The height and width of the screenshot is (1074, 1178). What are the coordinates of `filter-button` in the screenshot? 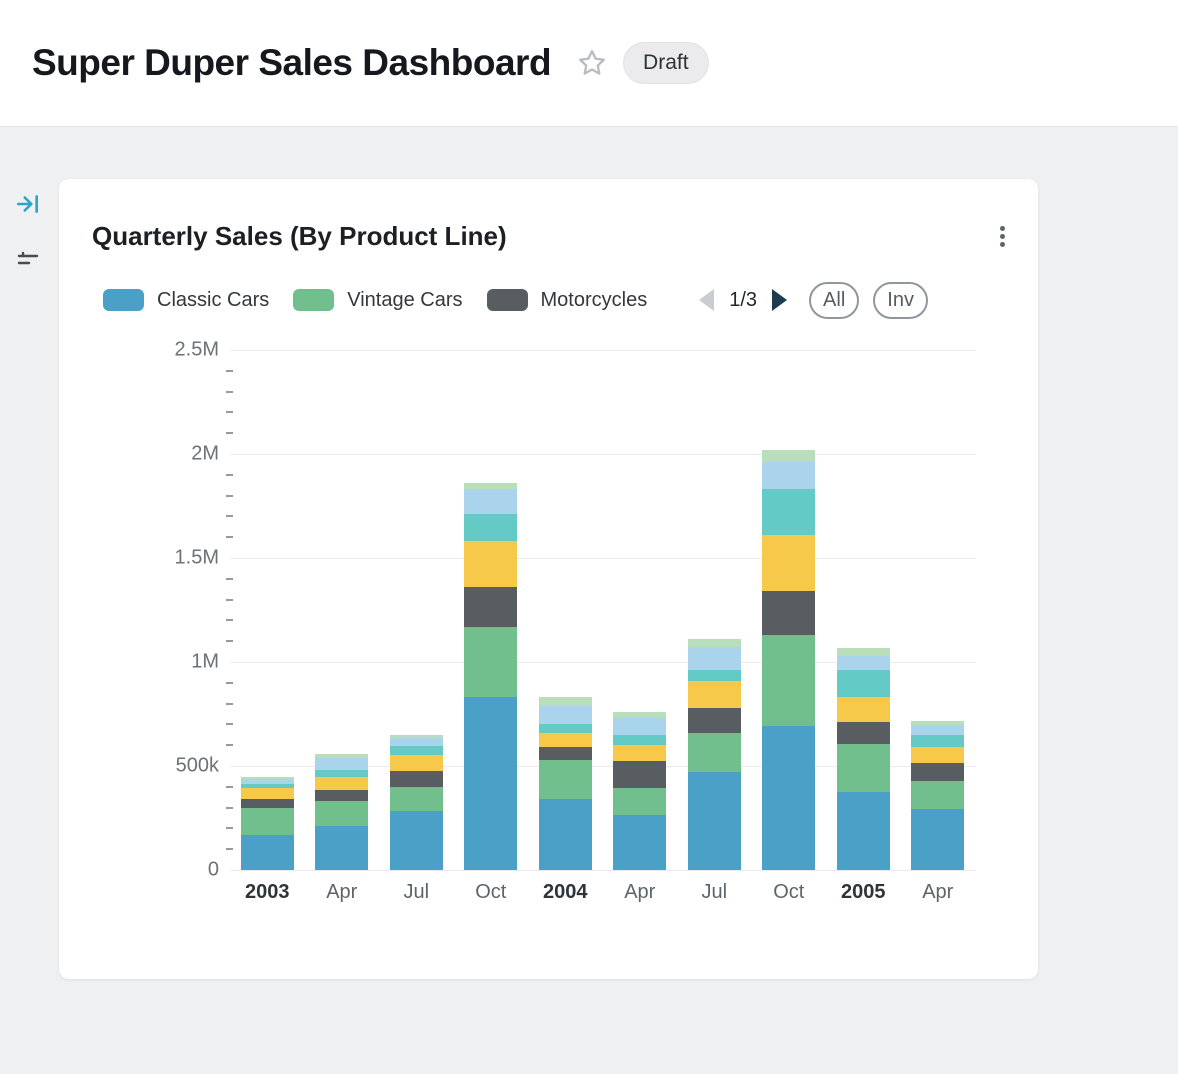 It's located at (28, 260).